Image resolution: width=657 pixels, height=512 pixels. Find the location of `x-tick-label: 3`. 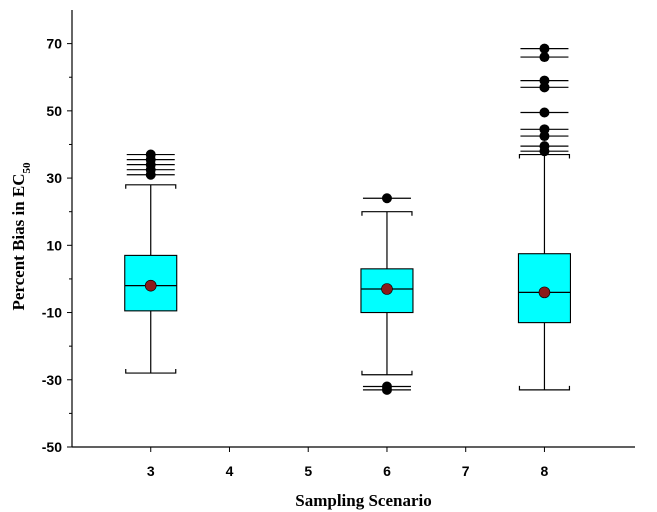

x-tick-label: 3 is located at coordinates (151, 471).